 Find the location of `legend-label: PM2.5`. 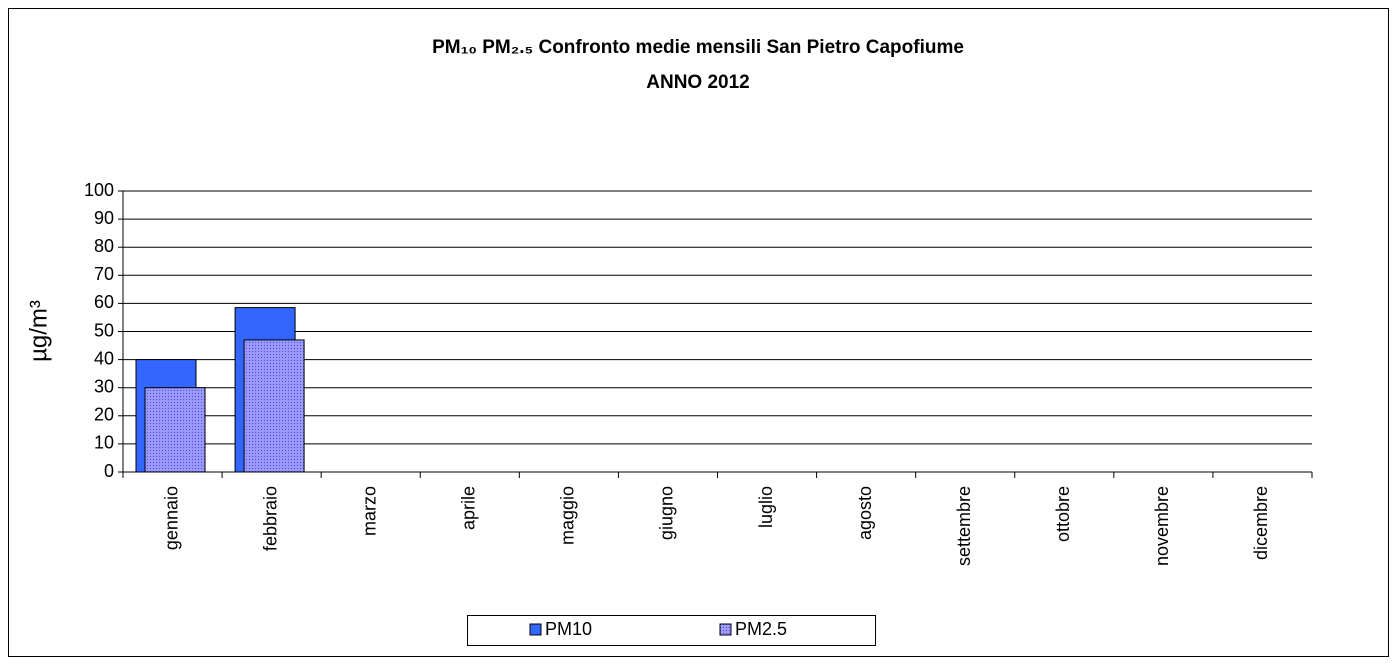

legend-label: PM2.5 is located at coordinates (761, 629).